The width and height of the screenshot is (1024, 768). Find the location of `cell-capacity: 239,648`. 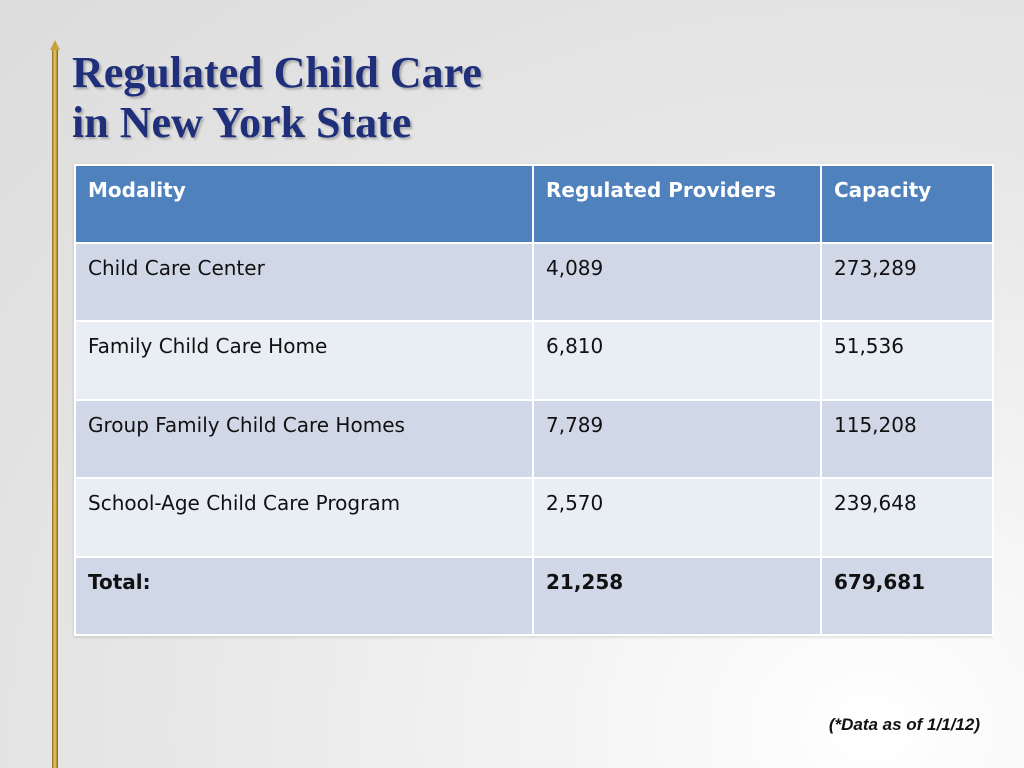

cell-capacity: 239,648 is located at coordinates (907, 517).